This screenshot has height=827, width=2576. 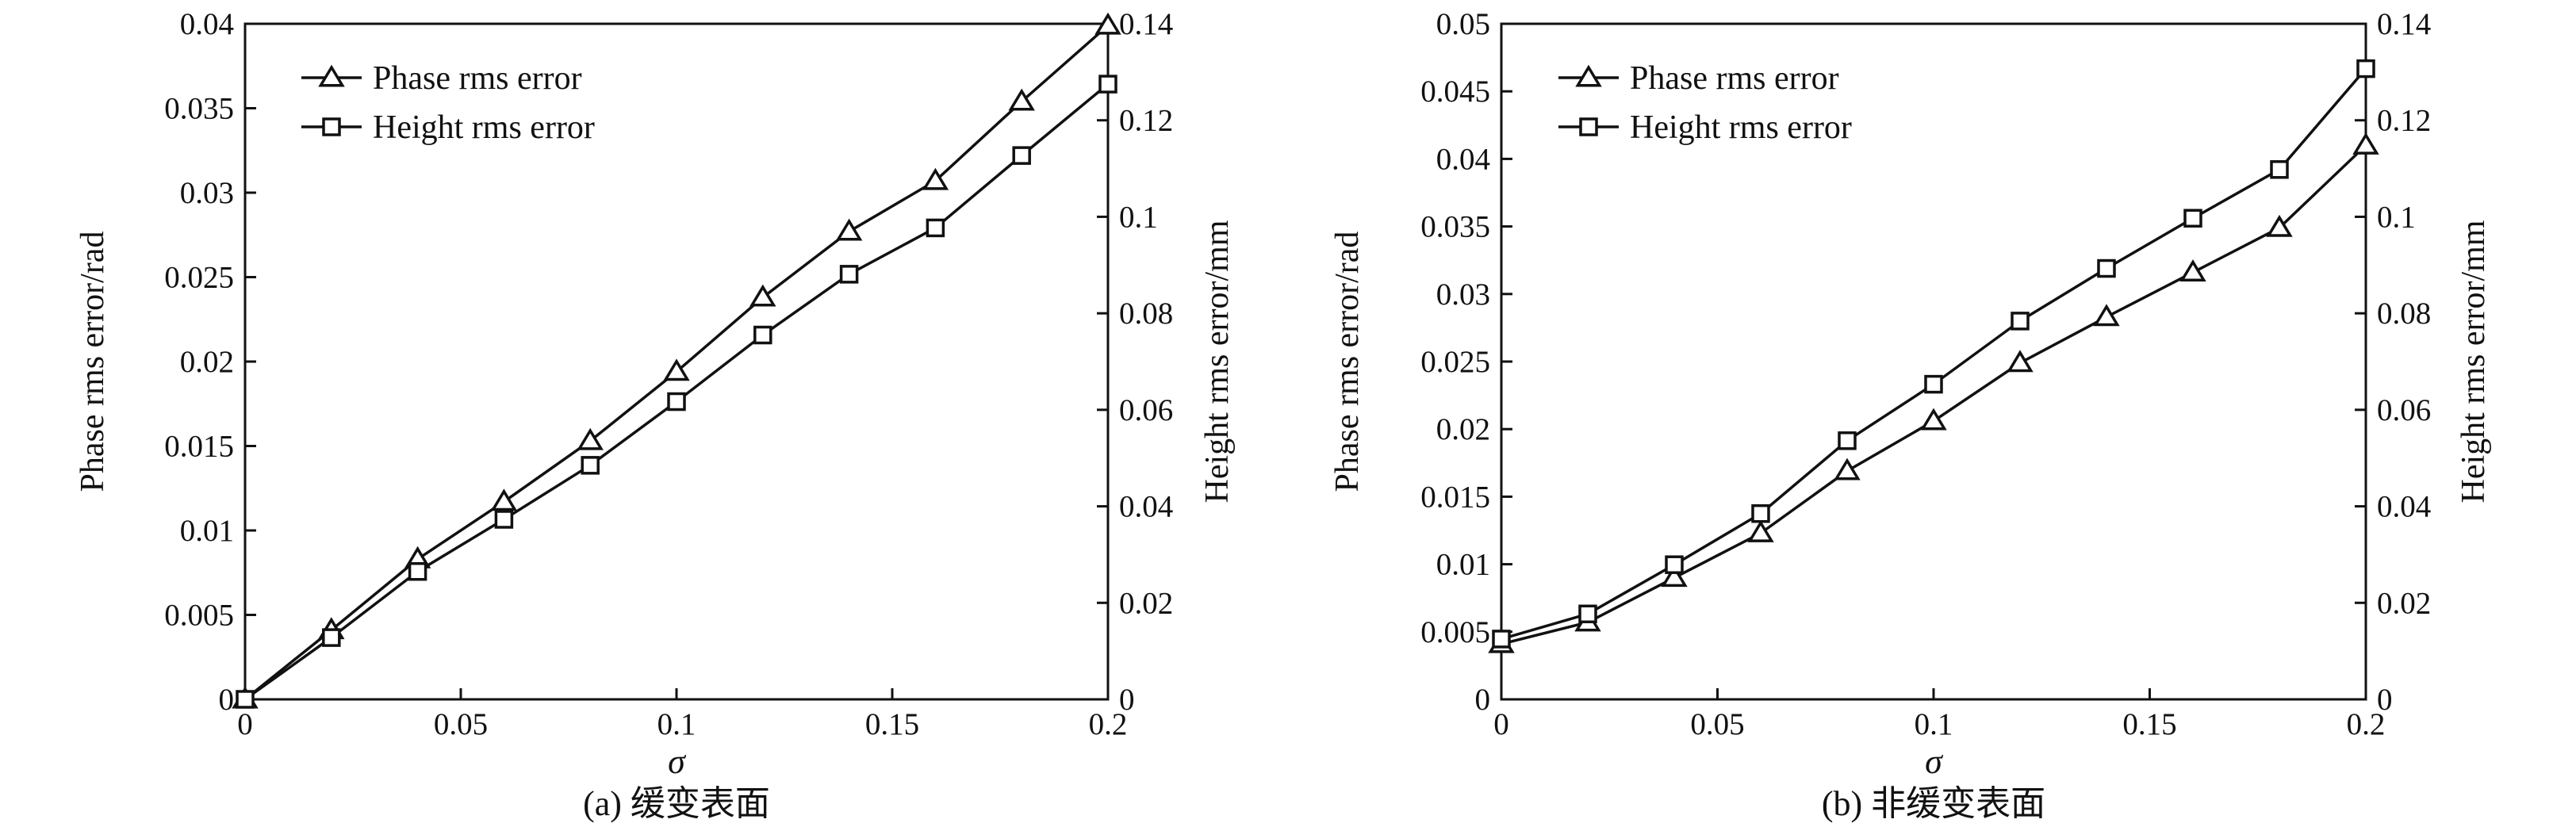 What do you see at coordinates (1455, 92) in the screenshot?
I see `y-tick-label: 0.045` at bounding box center [1455, 92].